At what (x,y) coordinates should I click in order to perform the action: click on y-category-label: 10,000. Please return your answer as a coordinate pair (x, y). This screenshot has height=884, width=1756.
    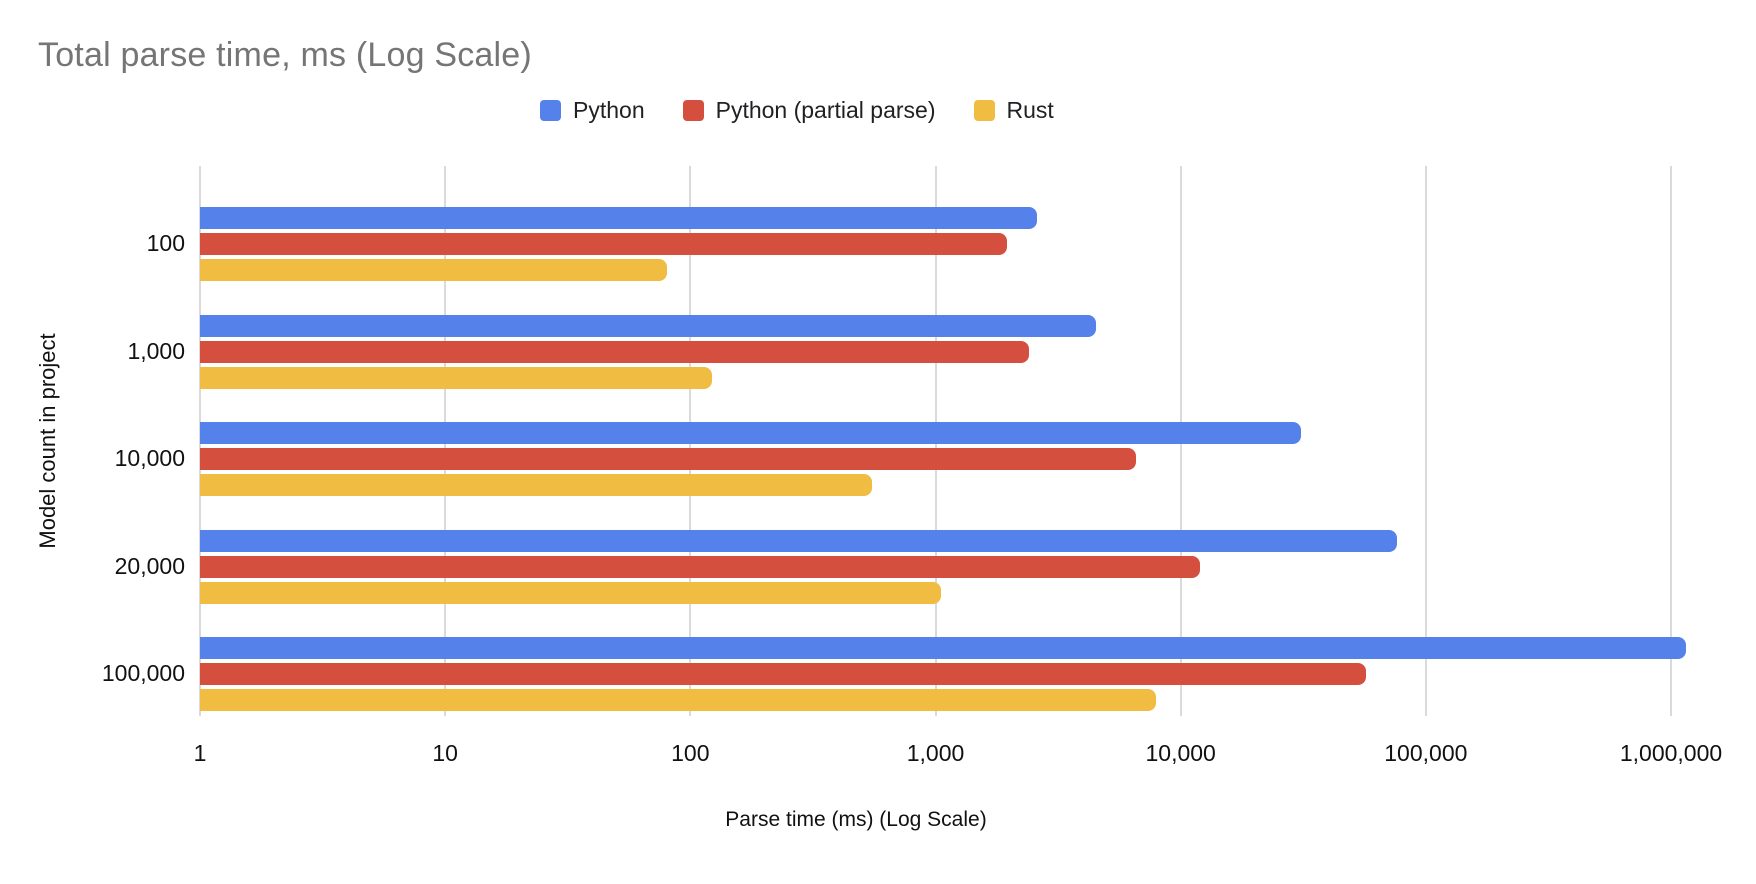
    Looking at the image, I should click on (149, 458).